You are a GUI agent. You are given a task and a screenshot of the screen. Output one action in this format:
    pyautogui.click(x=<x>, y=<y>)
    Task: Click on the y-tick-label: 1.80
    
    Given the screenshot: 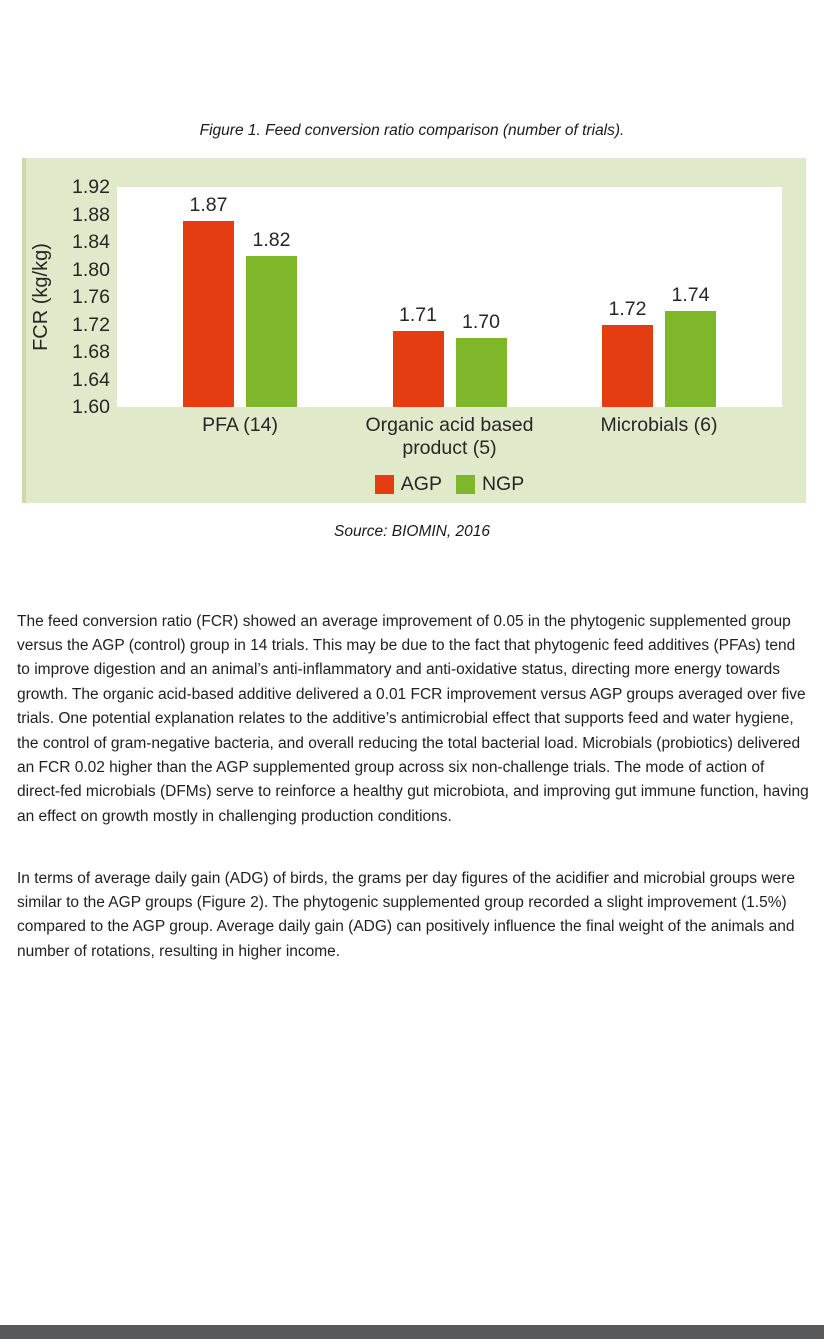 What is the action you would take?
    pyautogui.click(x=91, y=269)
    